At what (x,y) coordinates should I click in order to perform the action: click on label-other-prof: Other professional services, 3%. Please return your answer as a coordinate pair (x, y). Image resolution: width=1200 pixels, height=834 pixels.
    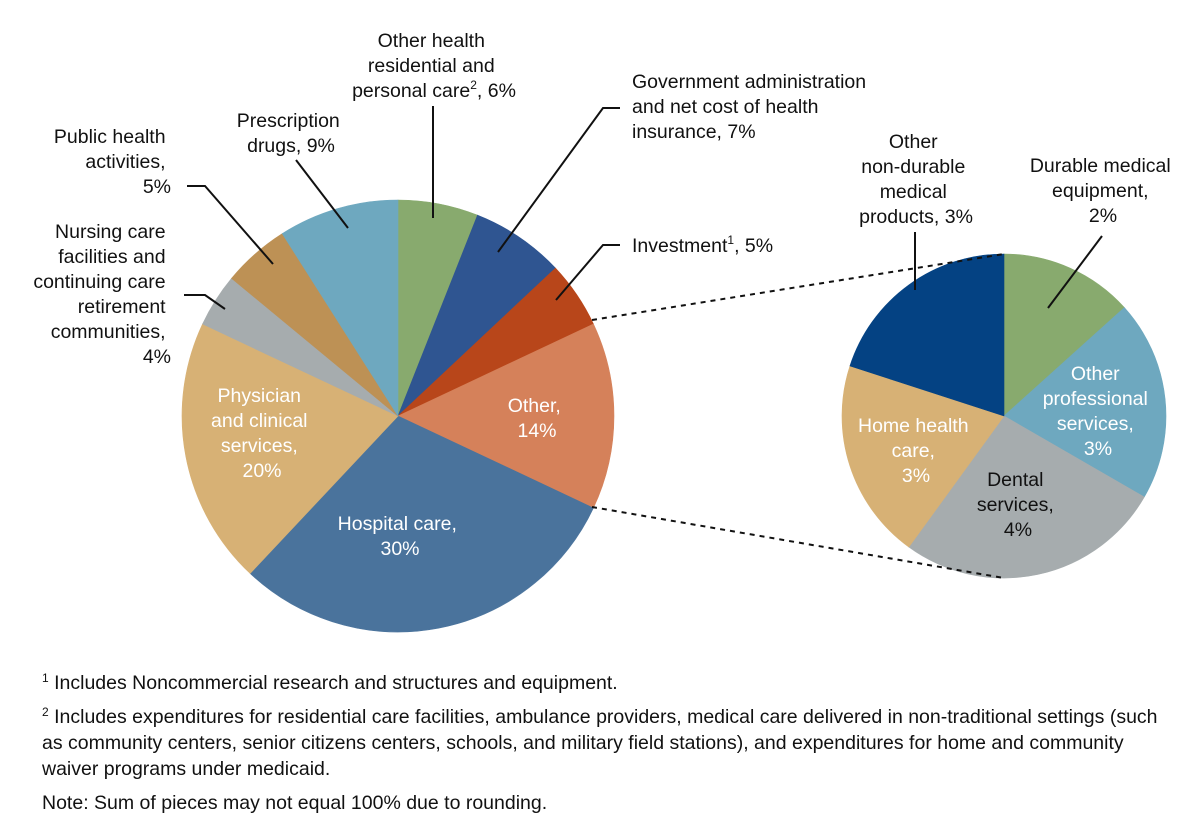
    Looking at the image, I should click on (1098, 411).